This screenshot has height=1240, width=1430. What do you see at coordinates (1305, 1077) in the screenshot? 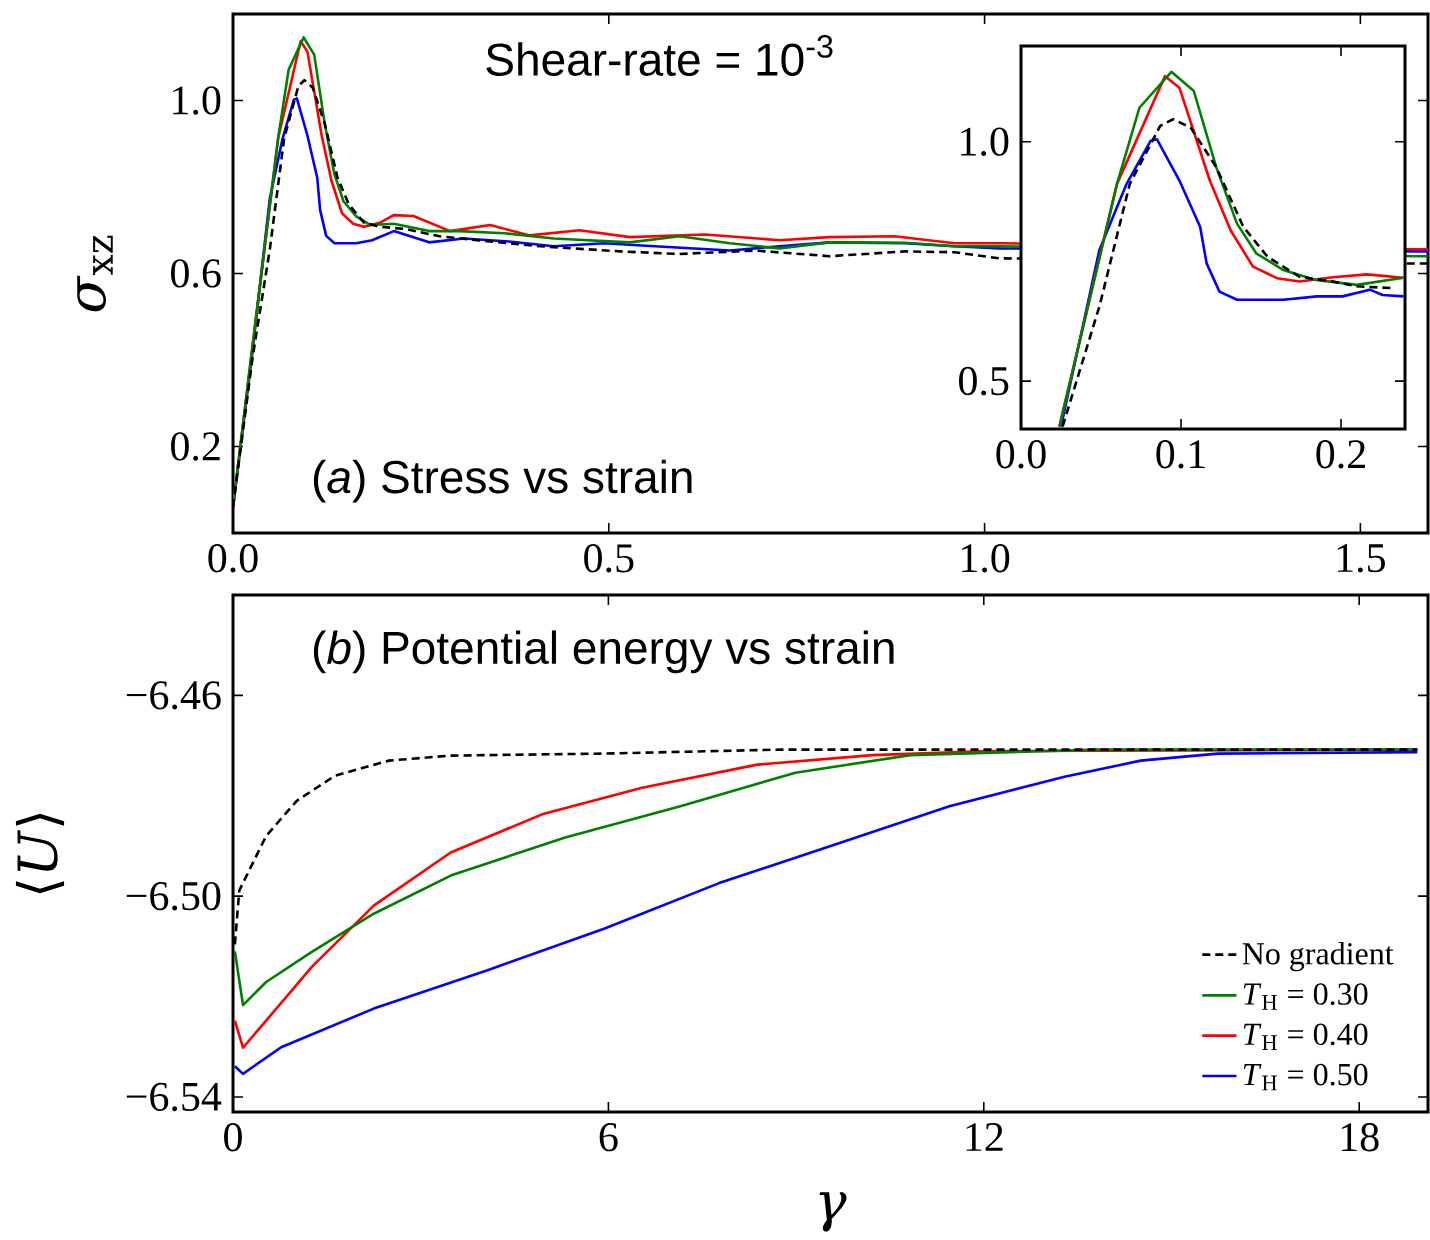
I see `legend-label: T$_{H}$ = 0.50` at bounding box center [1305, 1077].